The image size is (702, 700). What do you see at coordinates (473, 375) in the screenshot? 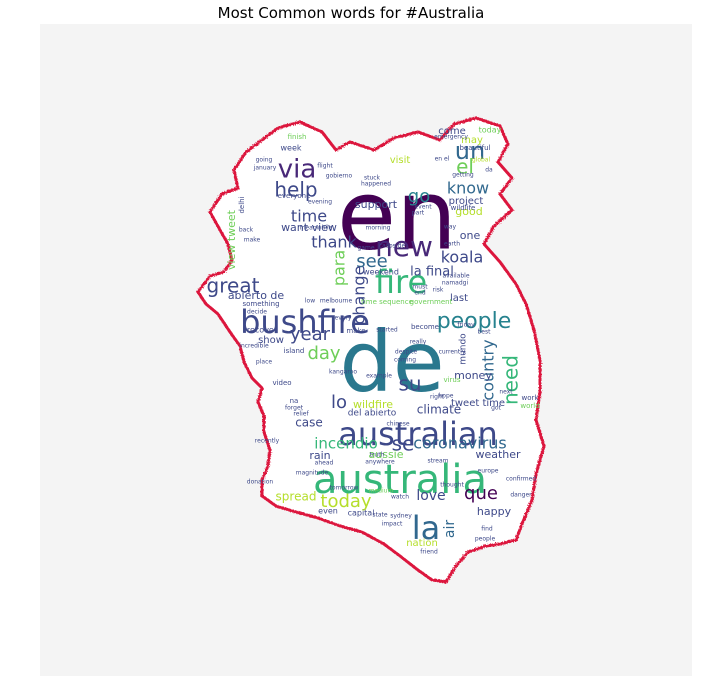
I see `word-44: money` at bounding box center [473, 375].